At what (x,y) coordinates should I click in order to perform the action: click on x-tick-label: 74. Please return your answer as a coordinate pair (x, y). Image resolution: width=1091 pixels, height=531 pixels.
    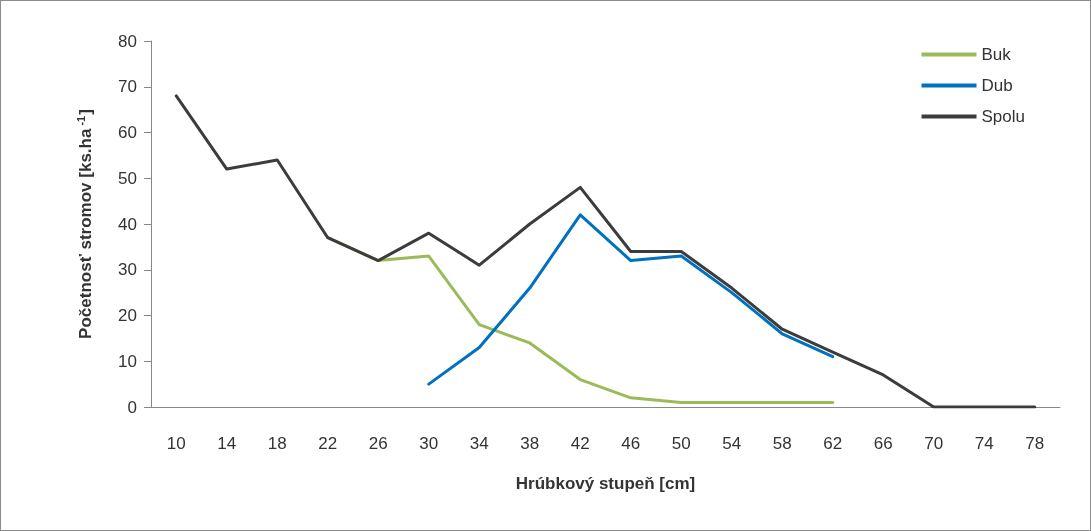
    Looking at the image, I should click on (984, 443).